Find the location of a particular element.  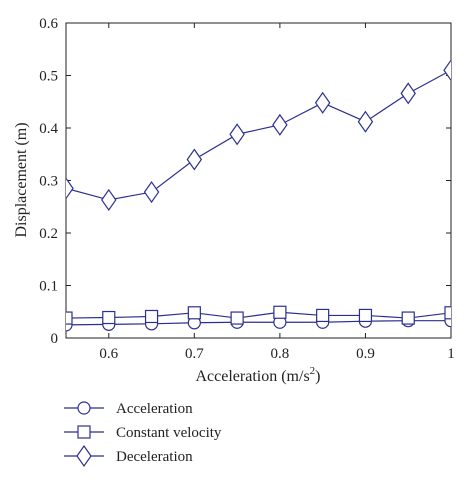

series-line-acceleration is located at coordinates (258, 323).